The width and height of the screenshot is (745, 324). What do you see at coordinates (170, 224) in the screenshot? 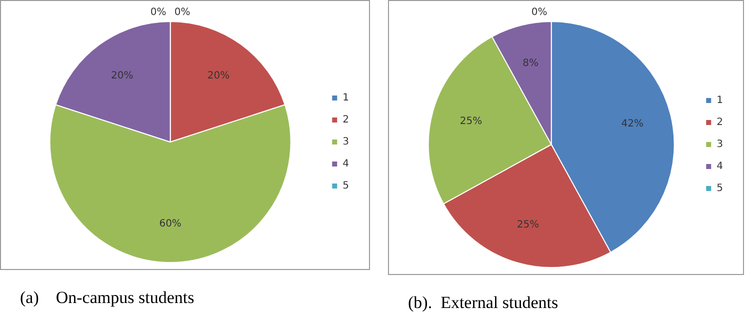
I see `data-label: 60%` at bounding box center [170, 224].